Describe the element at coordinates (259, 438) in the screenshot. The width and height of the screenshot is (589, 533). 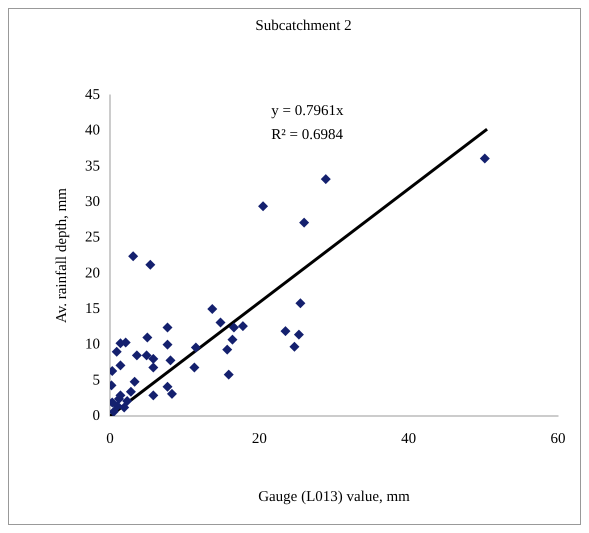
I see `x-tick-label: 20` at that location.